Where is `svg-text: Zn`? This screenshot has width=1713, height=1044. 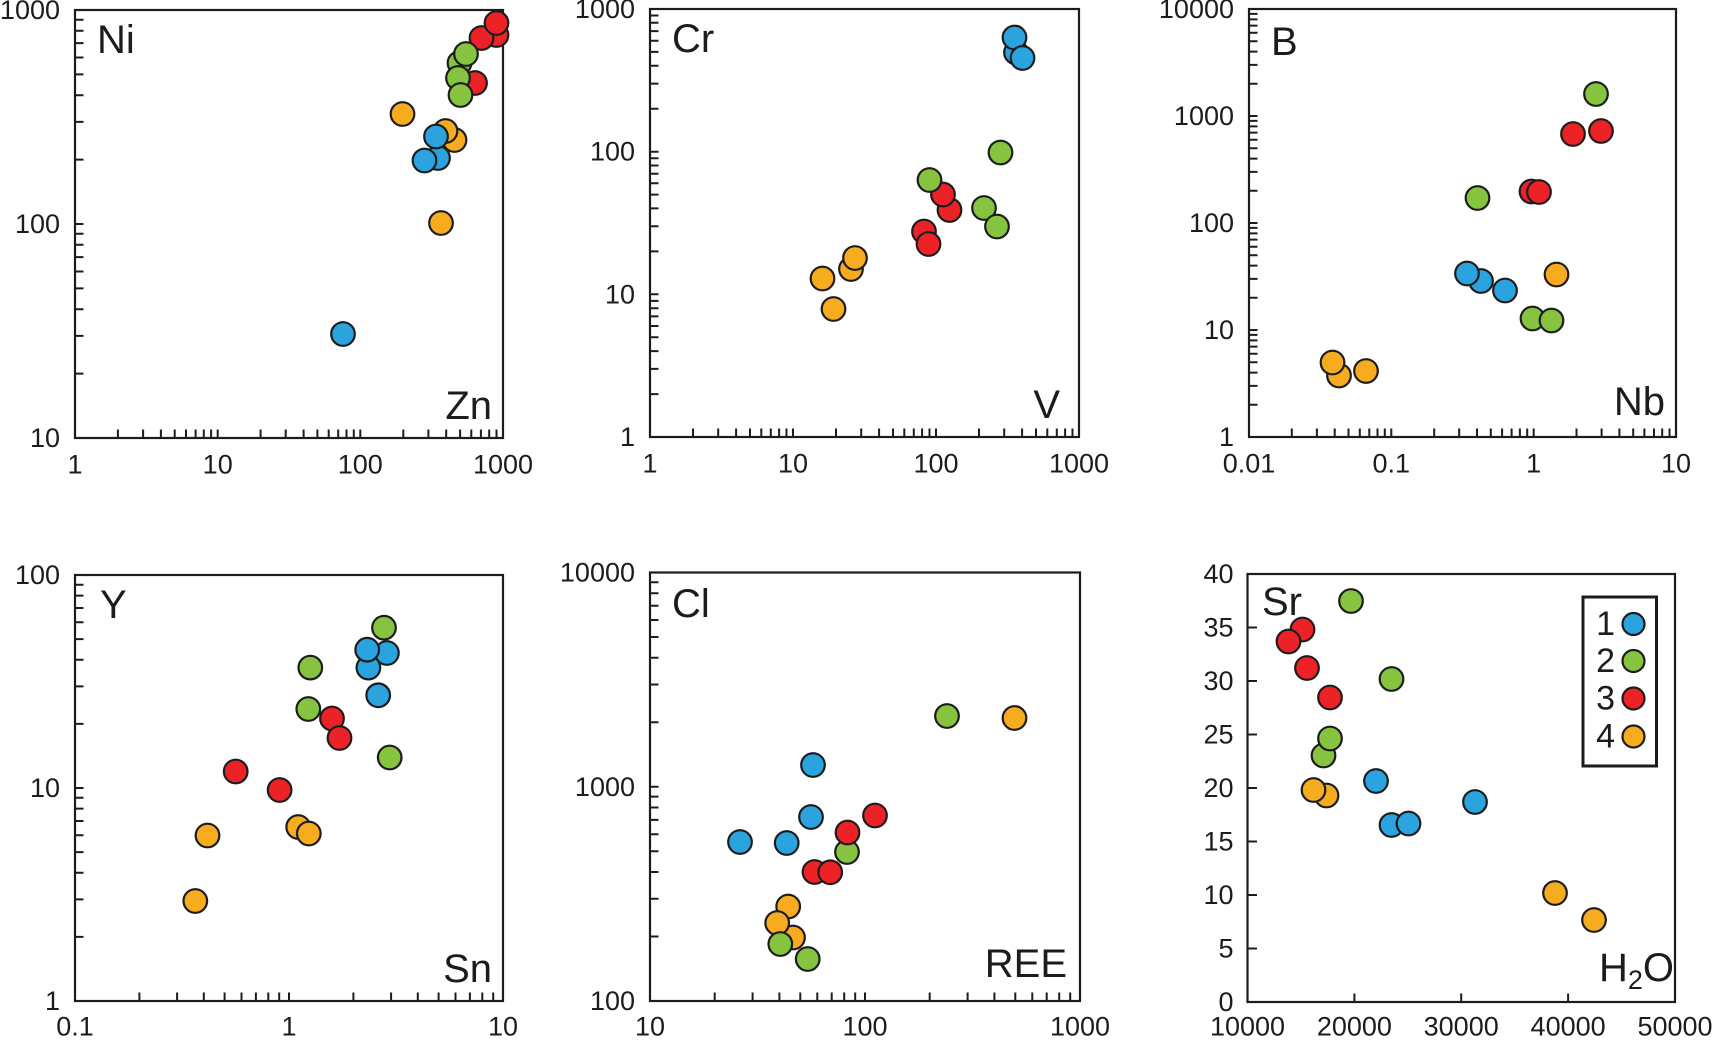 svg-text: Zn is located at coordinates (468, 406).